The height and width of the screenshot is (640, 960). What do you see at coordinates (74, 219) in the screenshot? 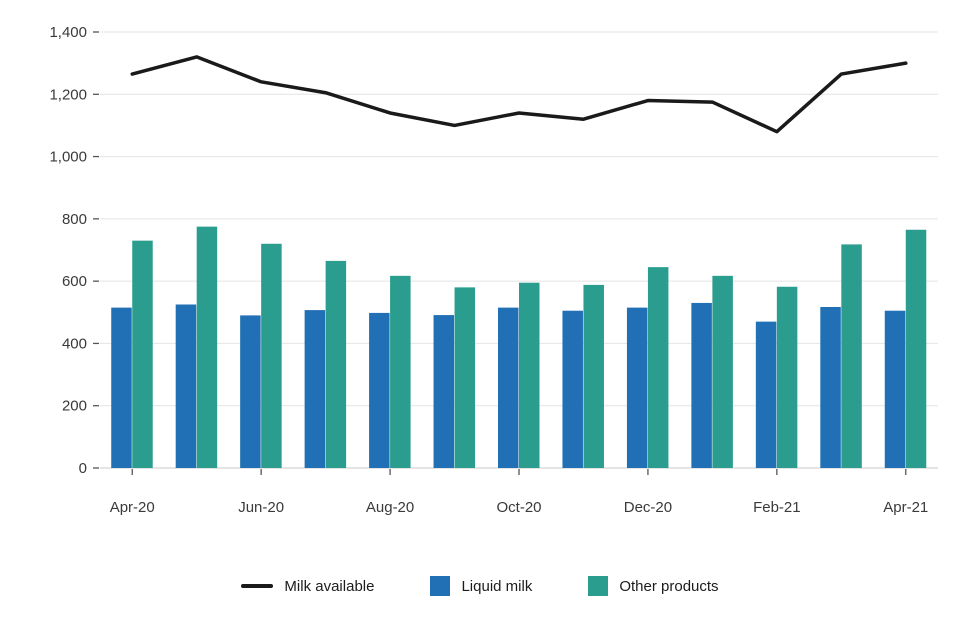
I see `y-axis-label: 800` at bounding box center [74, 219].